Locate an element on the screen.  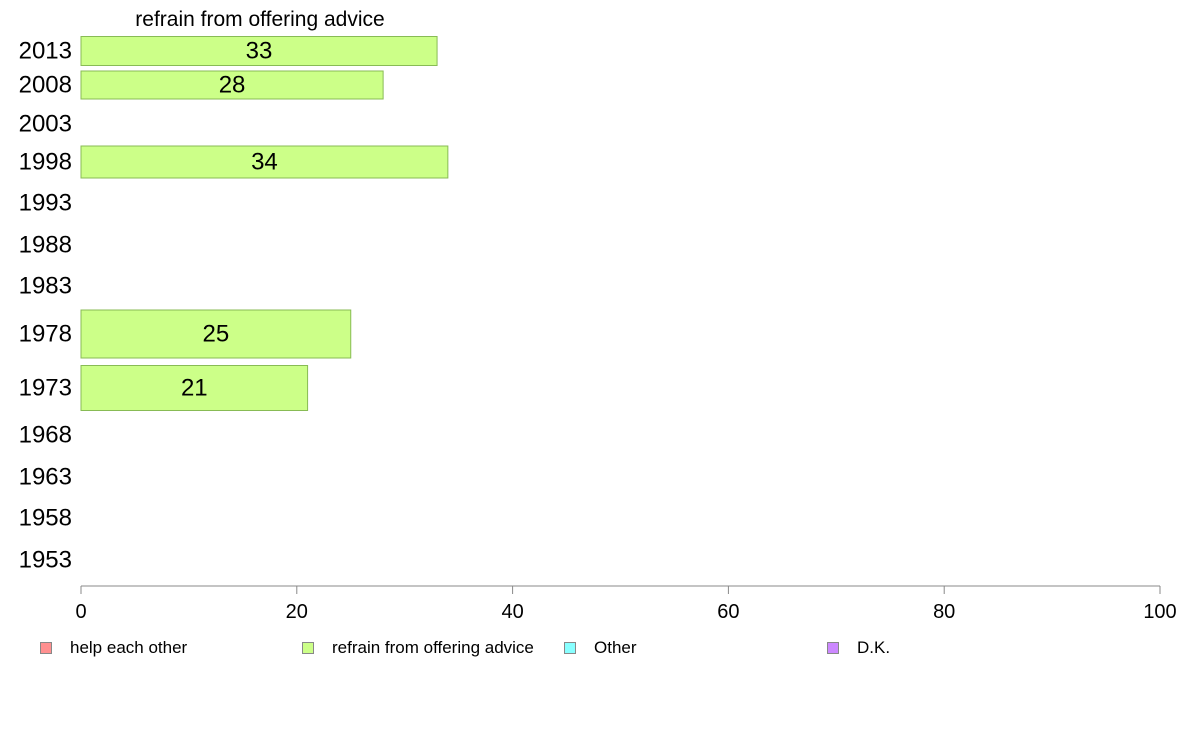
bar-value-label: 25 is located at coordinates (216, 334).